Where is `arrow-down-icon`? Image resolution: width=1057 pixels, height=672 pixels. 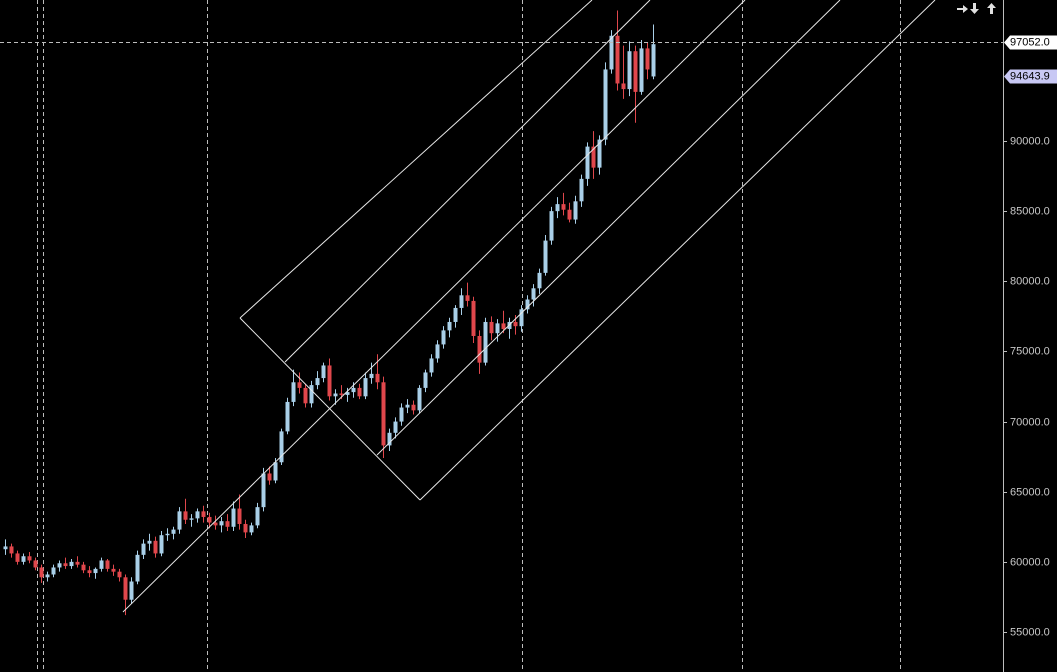
arrow-down-icon is located at coordinates (974, 8).